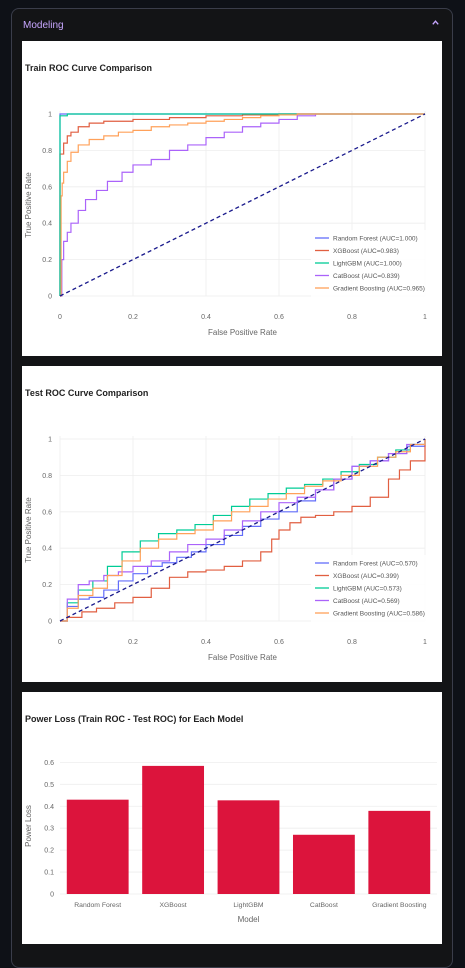 Image resolution: width=465 pixels, height=968 pixels. Describe the element at coordinates (248, 905) in the screenshot. I see `x-tick-label: LightGBM` at that location.